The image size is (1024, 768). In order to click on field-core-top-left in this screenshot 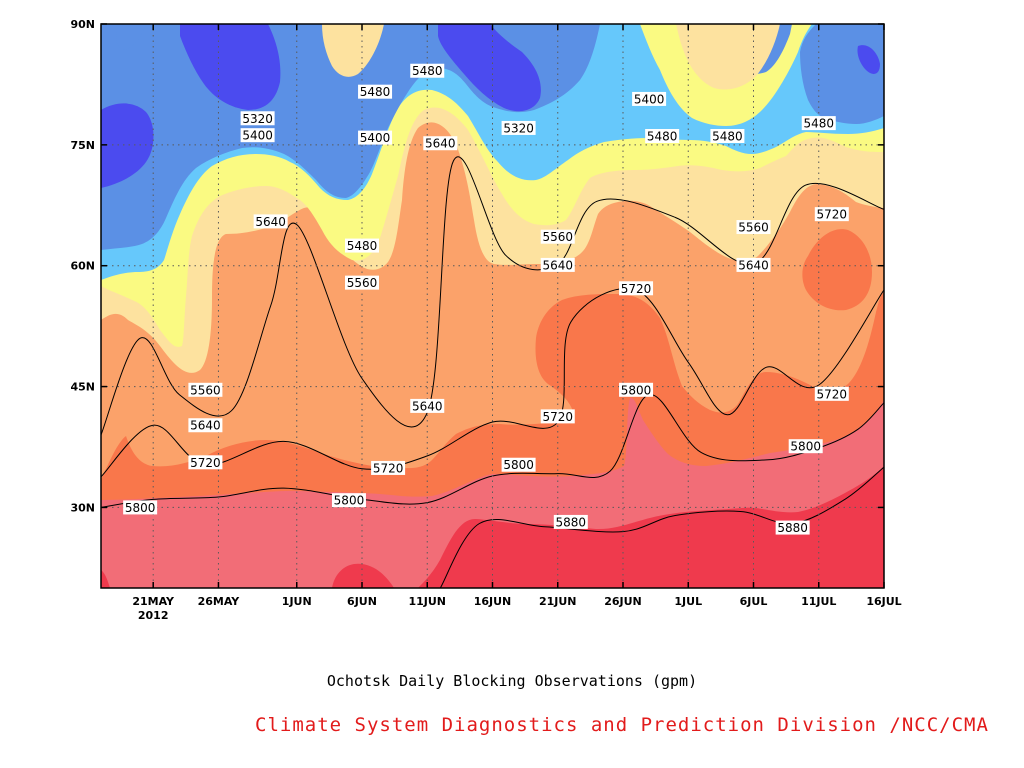, I will do `click(131, 37)`.